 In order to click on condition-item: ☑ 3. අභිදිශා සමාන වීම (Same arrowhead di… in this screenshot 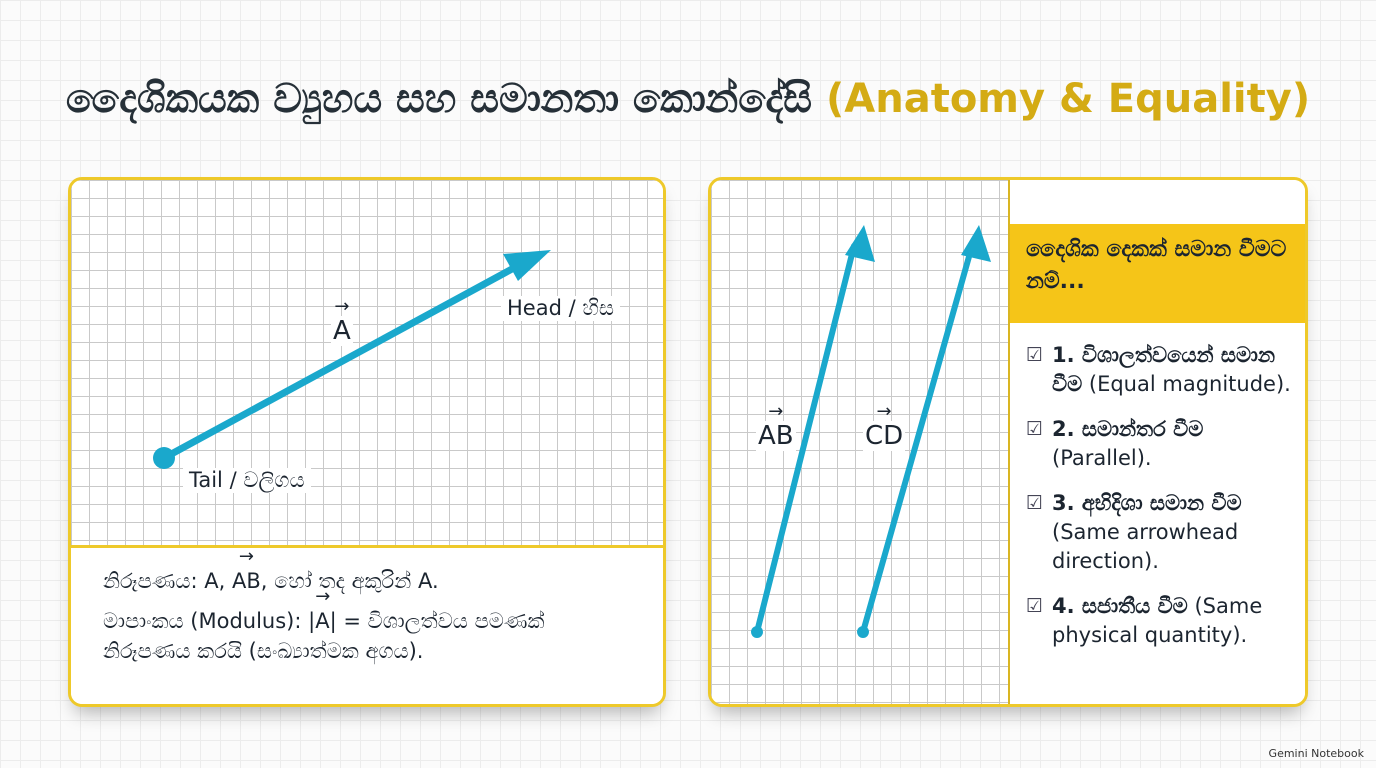, I will do `click(1134, 532)`.